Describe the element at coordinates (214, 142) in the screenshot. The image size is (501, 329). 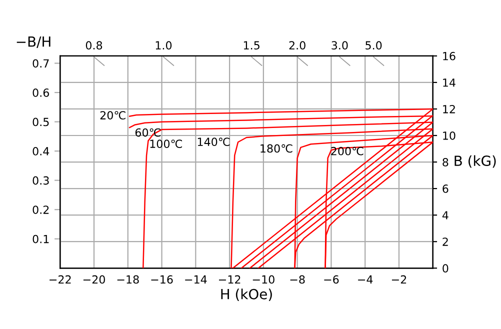
I see `annotation: 140℃` at that location.